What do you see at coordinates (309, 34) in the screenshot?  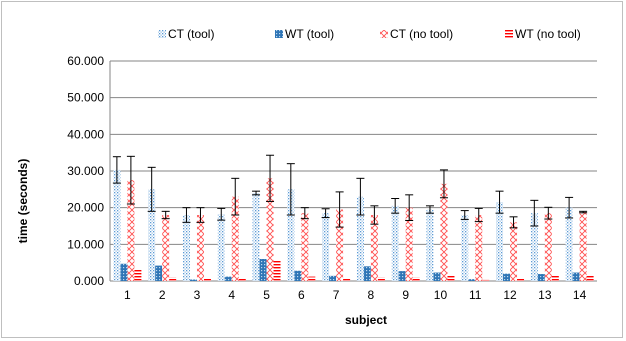 I see `legend-label: WT (tool)` at bounding box center [309, 34].